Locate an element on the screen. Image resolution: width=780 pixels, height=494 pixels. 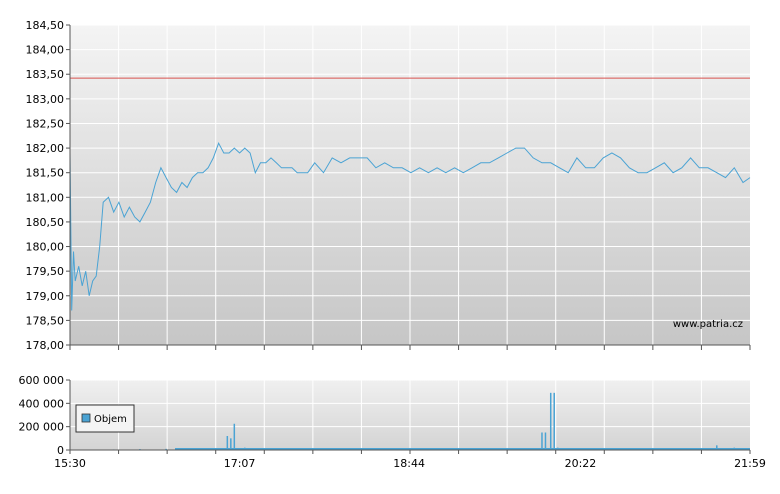
price-y-tick-label: 180,00 is located at coordinates (45, 247).